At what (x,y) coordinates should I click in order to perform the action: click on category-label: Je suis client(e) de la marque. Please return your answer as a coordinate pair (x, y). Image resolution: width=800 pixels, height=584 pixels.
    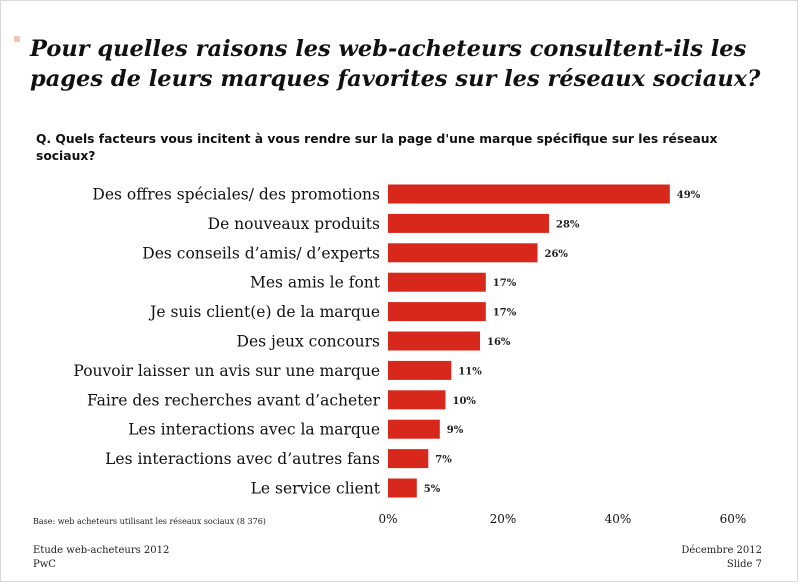
    Looking at the image, I should click on (264, 312).